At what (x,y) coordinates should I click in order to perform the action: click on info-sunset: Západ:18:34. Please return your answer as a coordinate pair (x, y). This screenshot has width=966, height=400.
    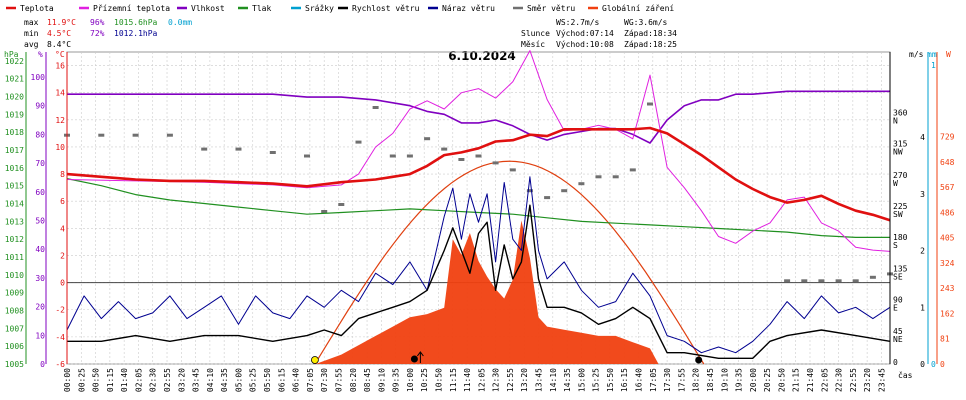
    Looking at the image, I should click on (650, 33).